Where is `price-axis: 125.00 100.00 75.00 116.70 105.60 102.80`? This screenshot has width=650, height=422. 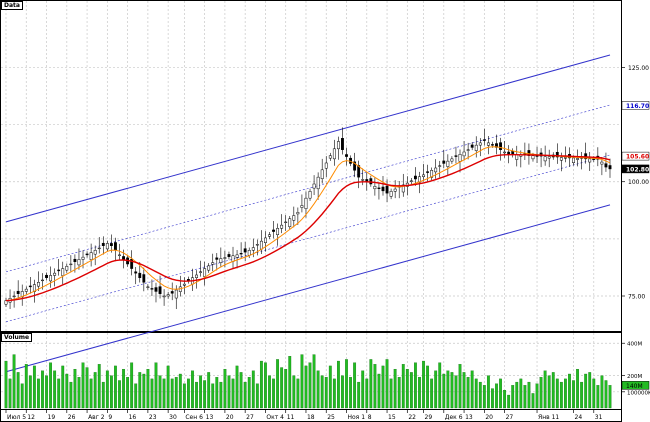 price-axis: 125.00 100.00 75.00 116.70 105.60 102.80 is located at coordinates (635, 183).